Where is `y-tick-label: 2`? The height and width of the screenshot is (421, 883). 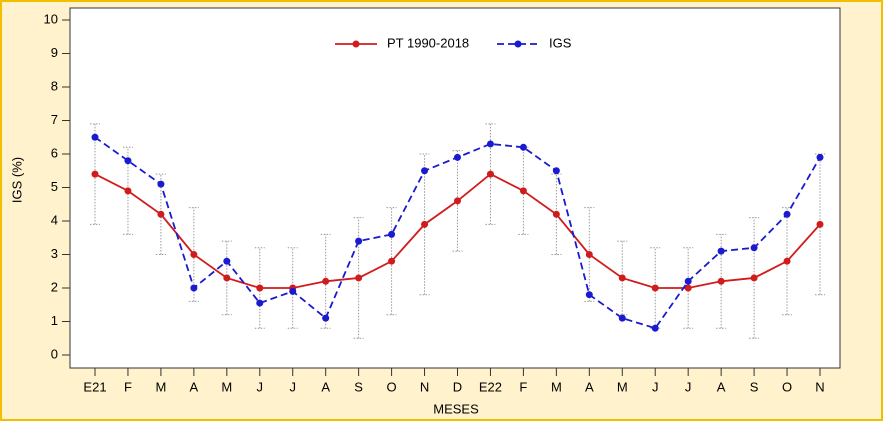
y-tick-label: 2 is located at coordinates (54, 286).